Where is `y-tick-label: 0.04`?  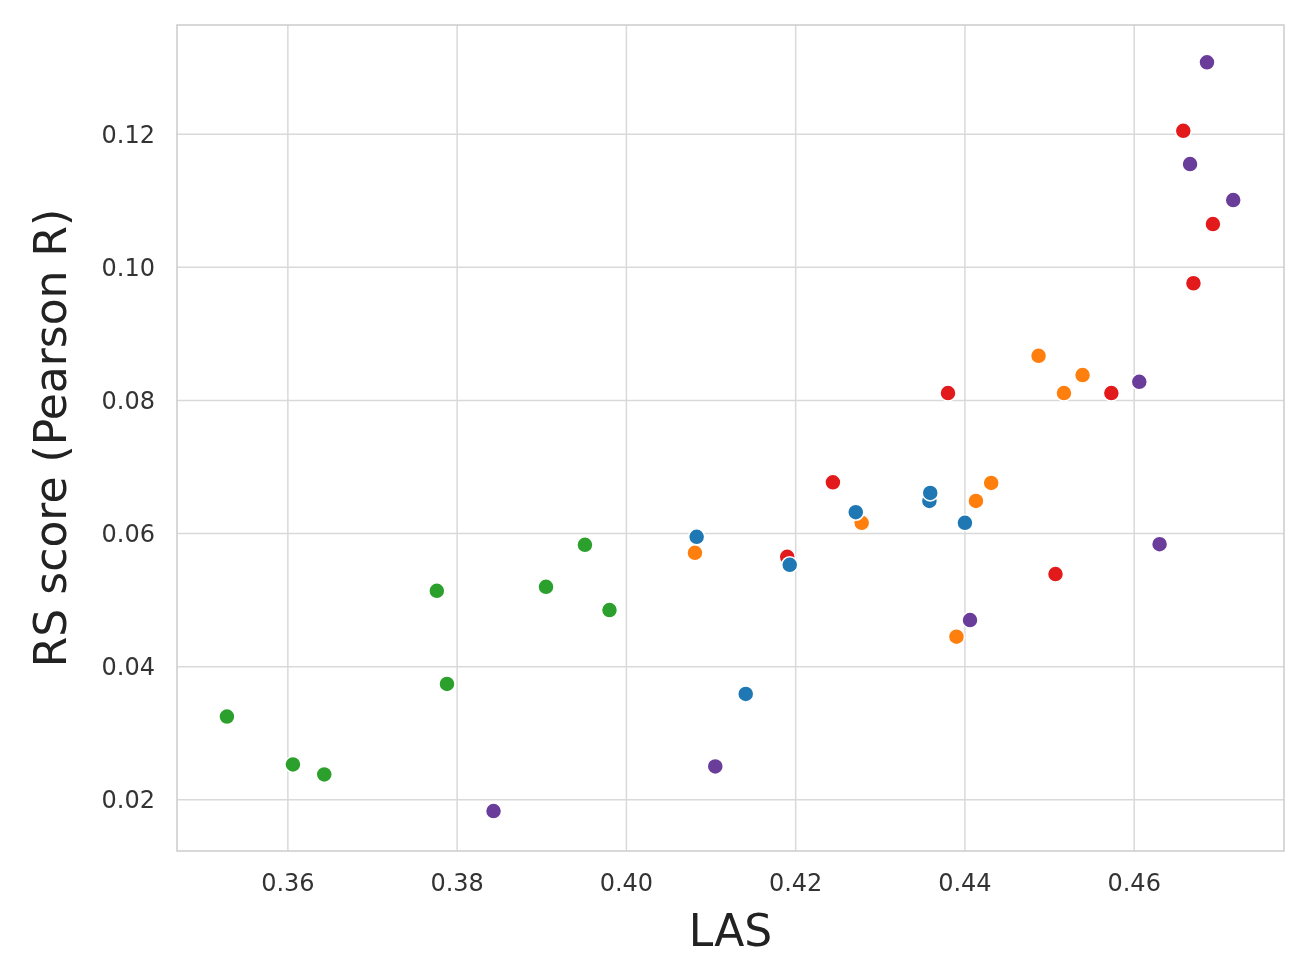 y-tick-label: 0.04 is located at coordinates (128, 667).